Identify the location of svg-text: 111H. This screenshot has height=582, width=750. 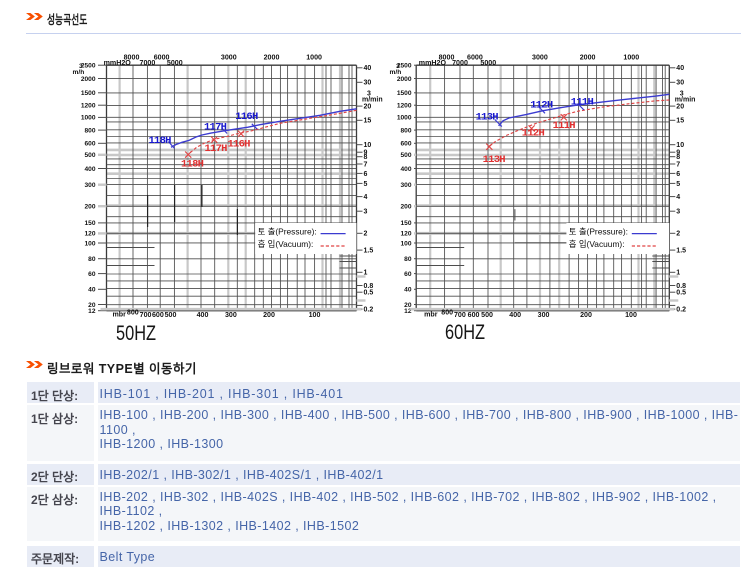
(564, 126).